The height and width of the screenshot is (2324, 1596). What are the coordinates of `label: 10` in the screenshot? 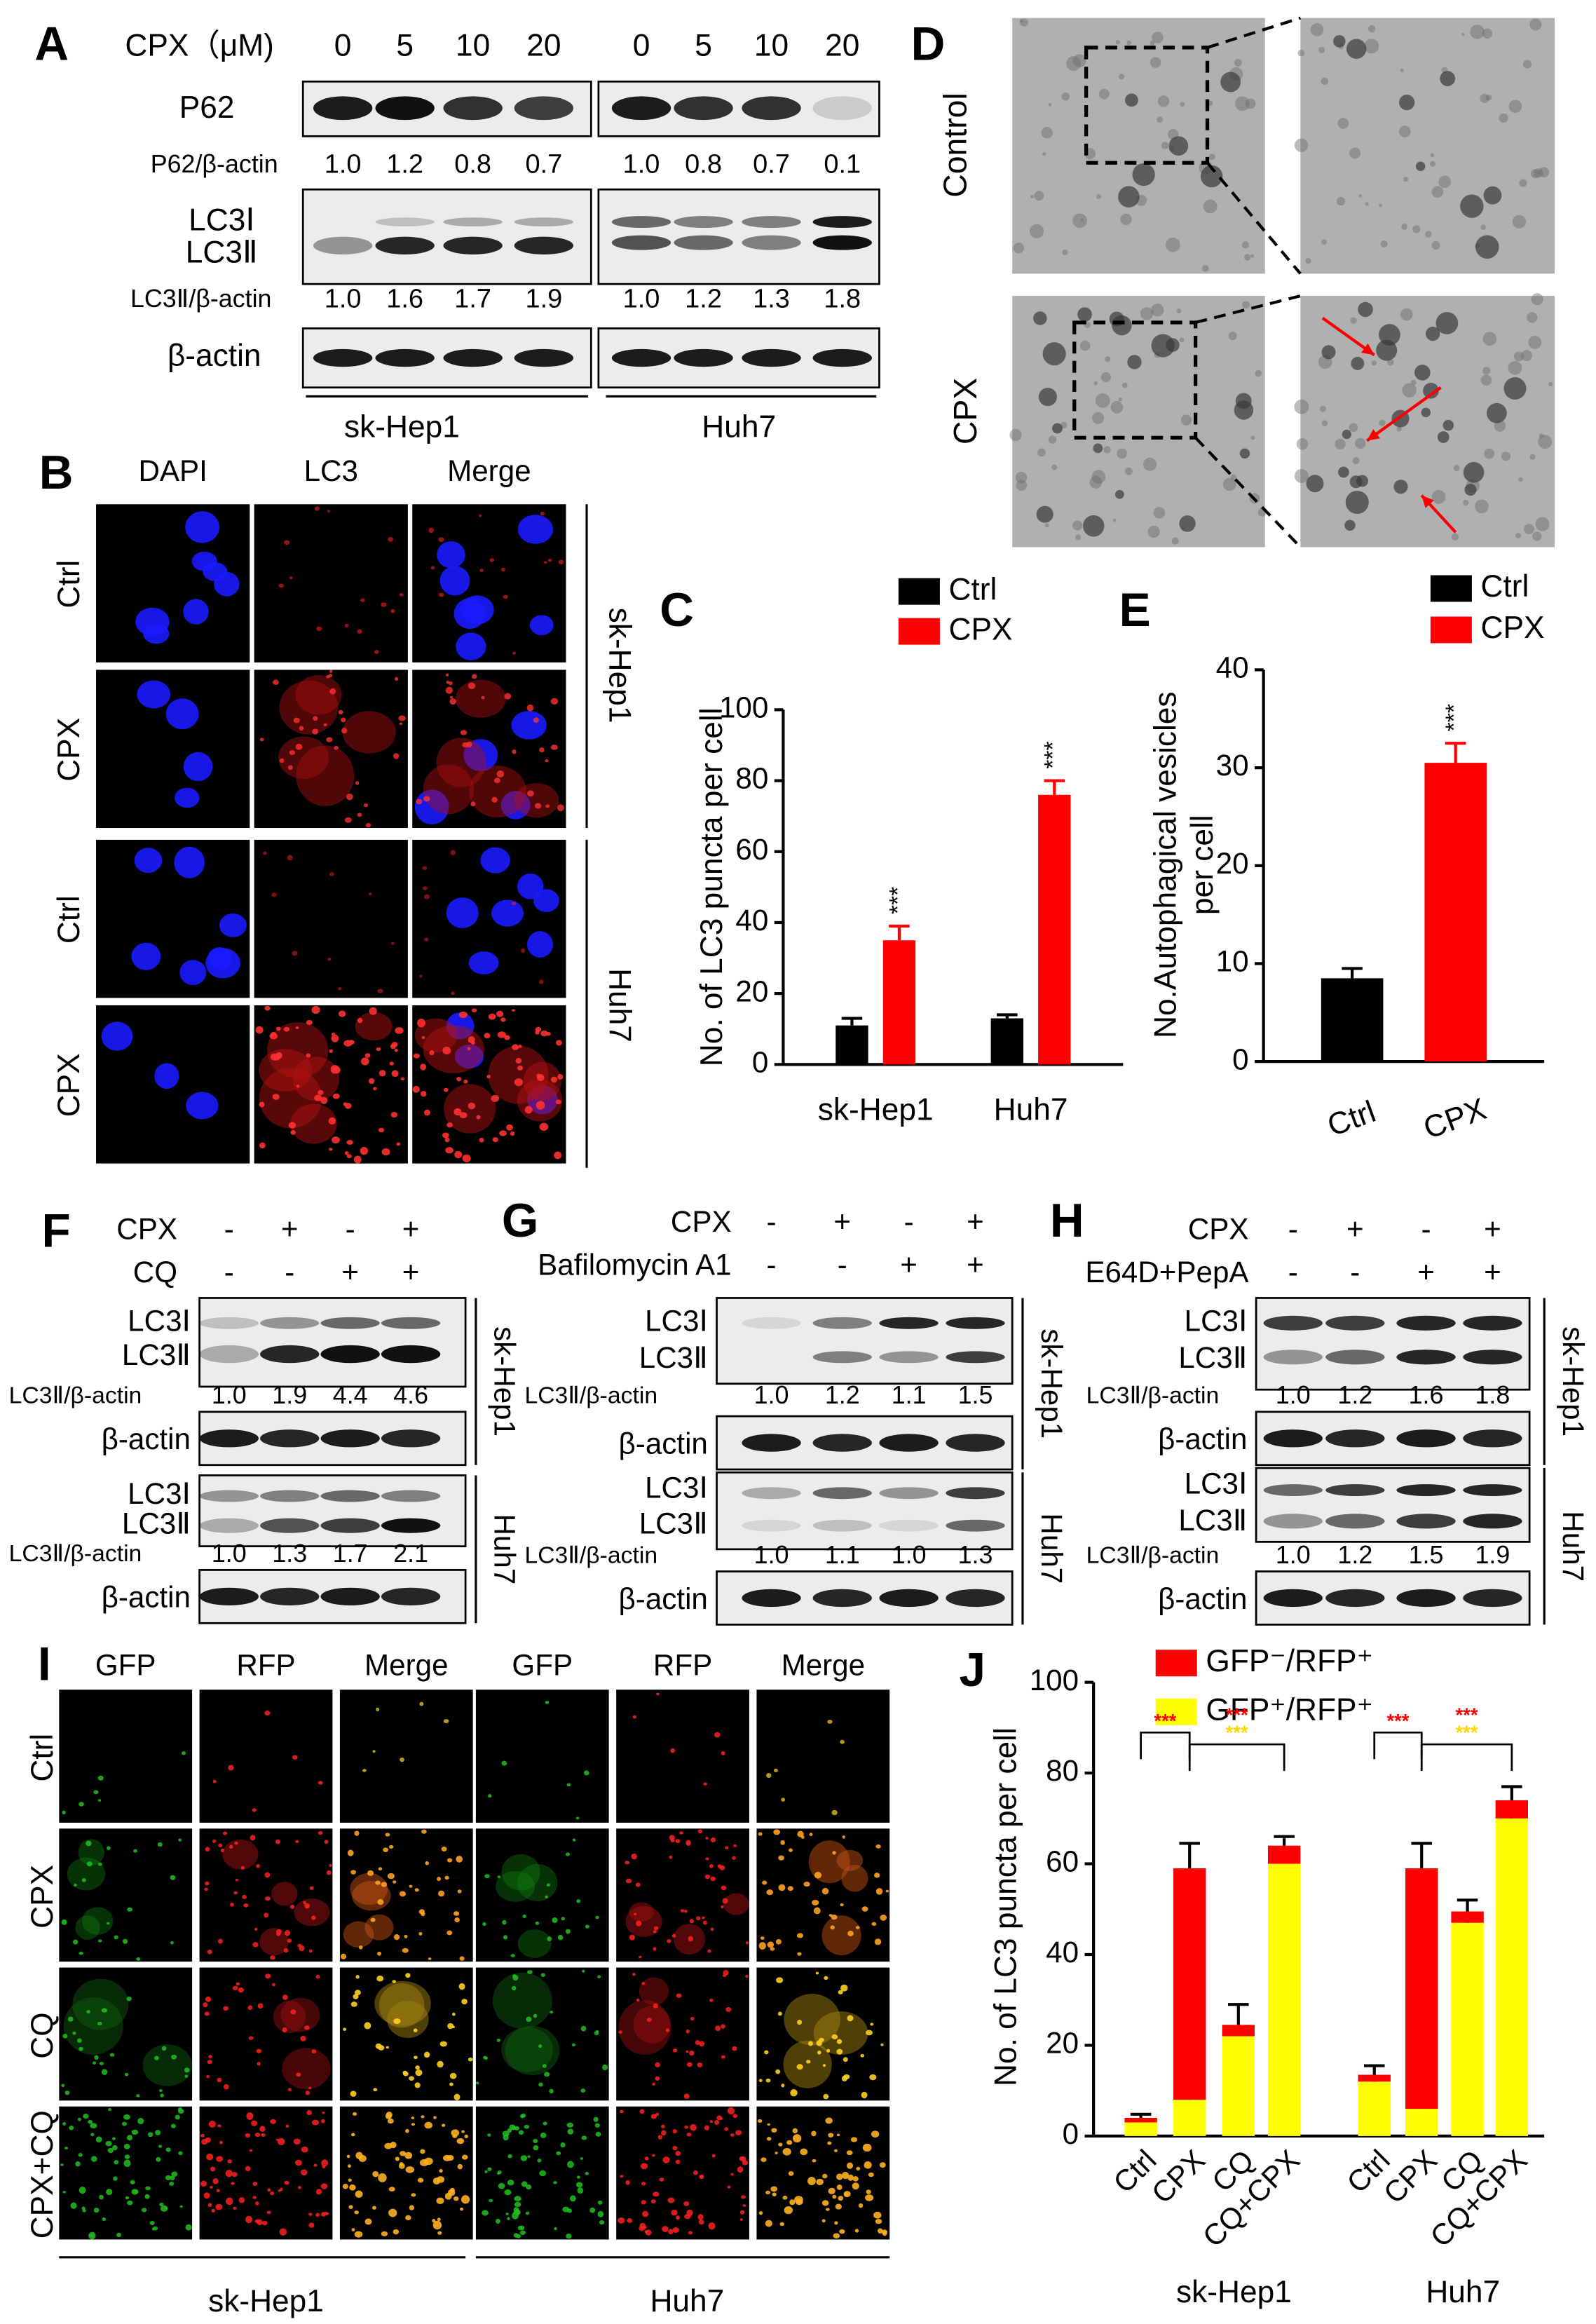 It's located at (473, 46).